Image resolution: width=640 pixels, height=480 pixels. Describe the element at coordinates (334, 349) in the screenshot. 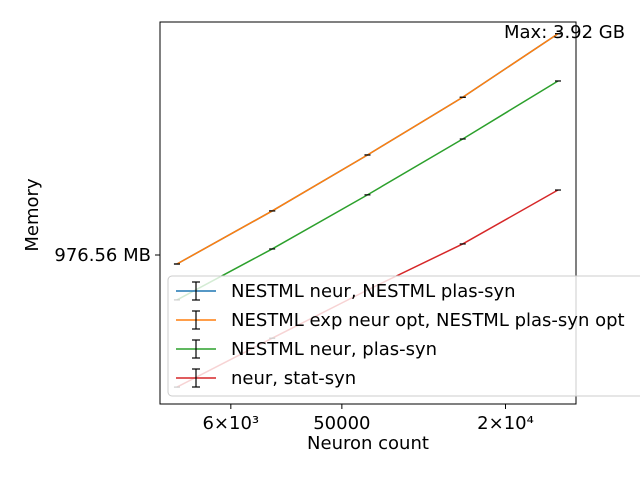

I see `legend-label: NESTML neur, plas-syn` at that location.